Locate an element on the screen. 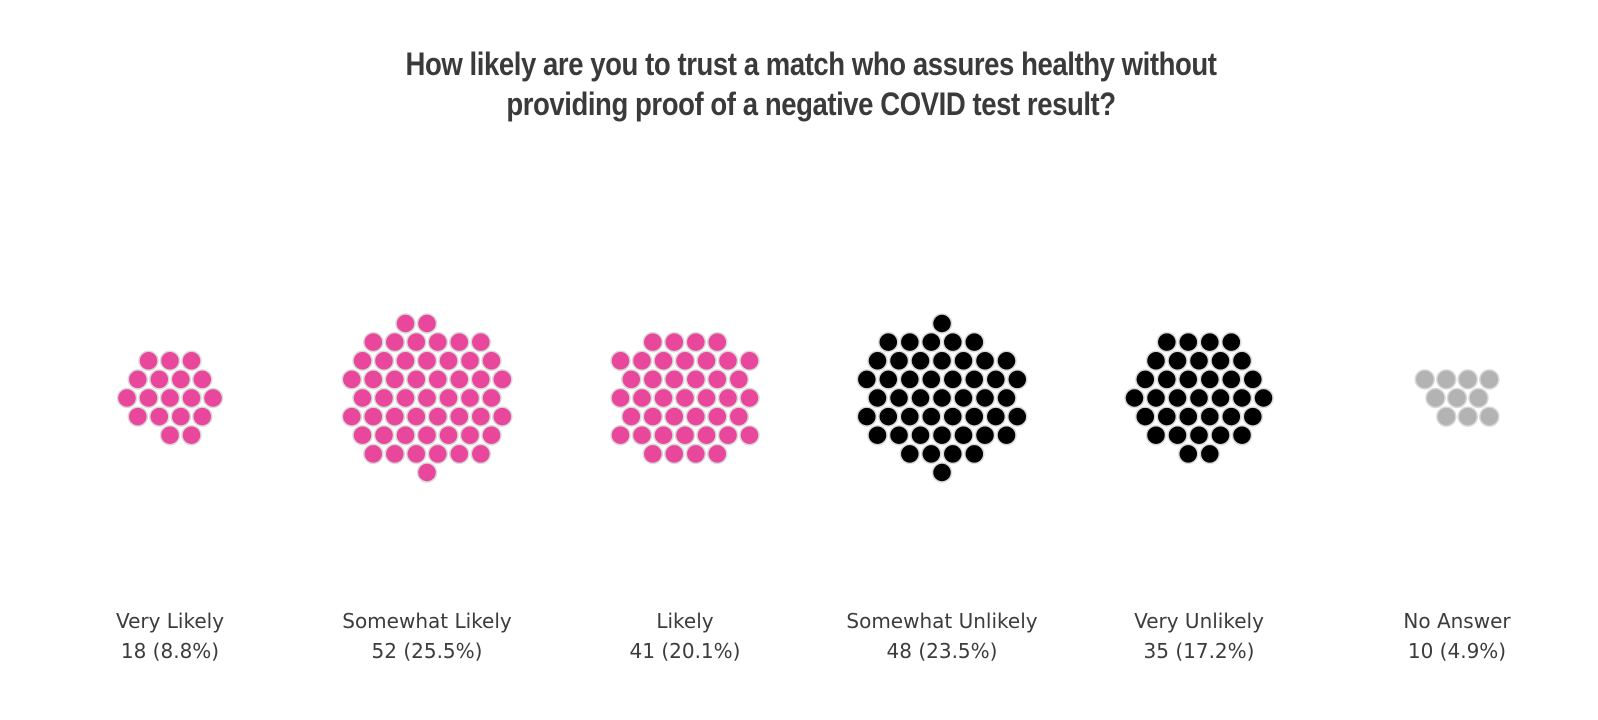 This screenshot has width=1598, height=720. category-count-label: 18 (8.8%) is located at coordinates (170, 651).